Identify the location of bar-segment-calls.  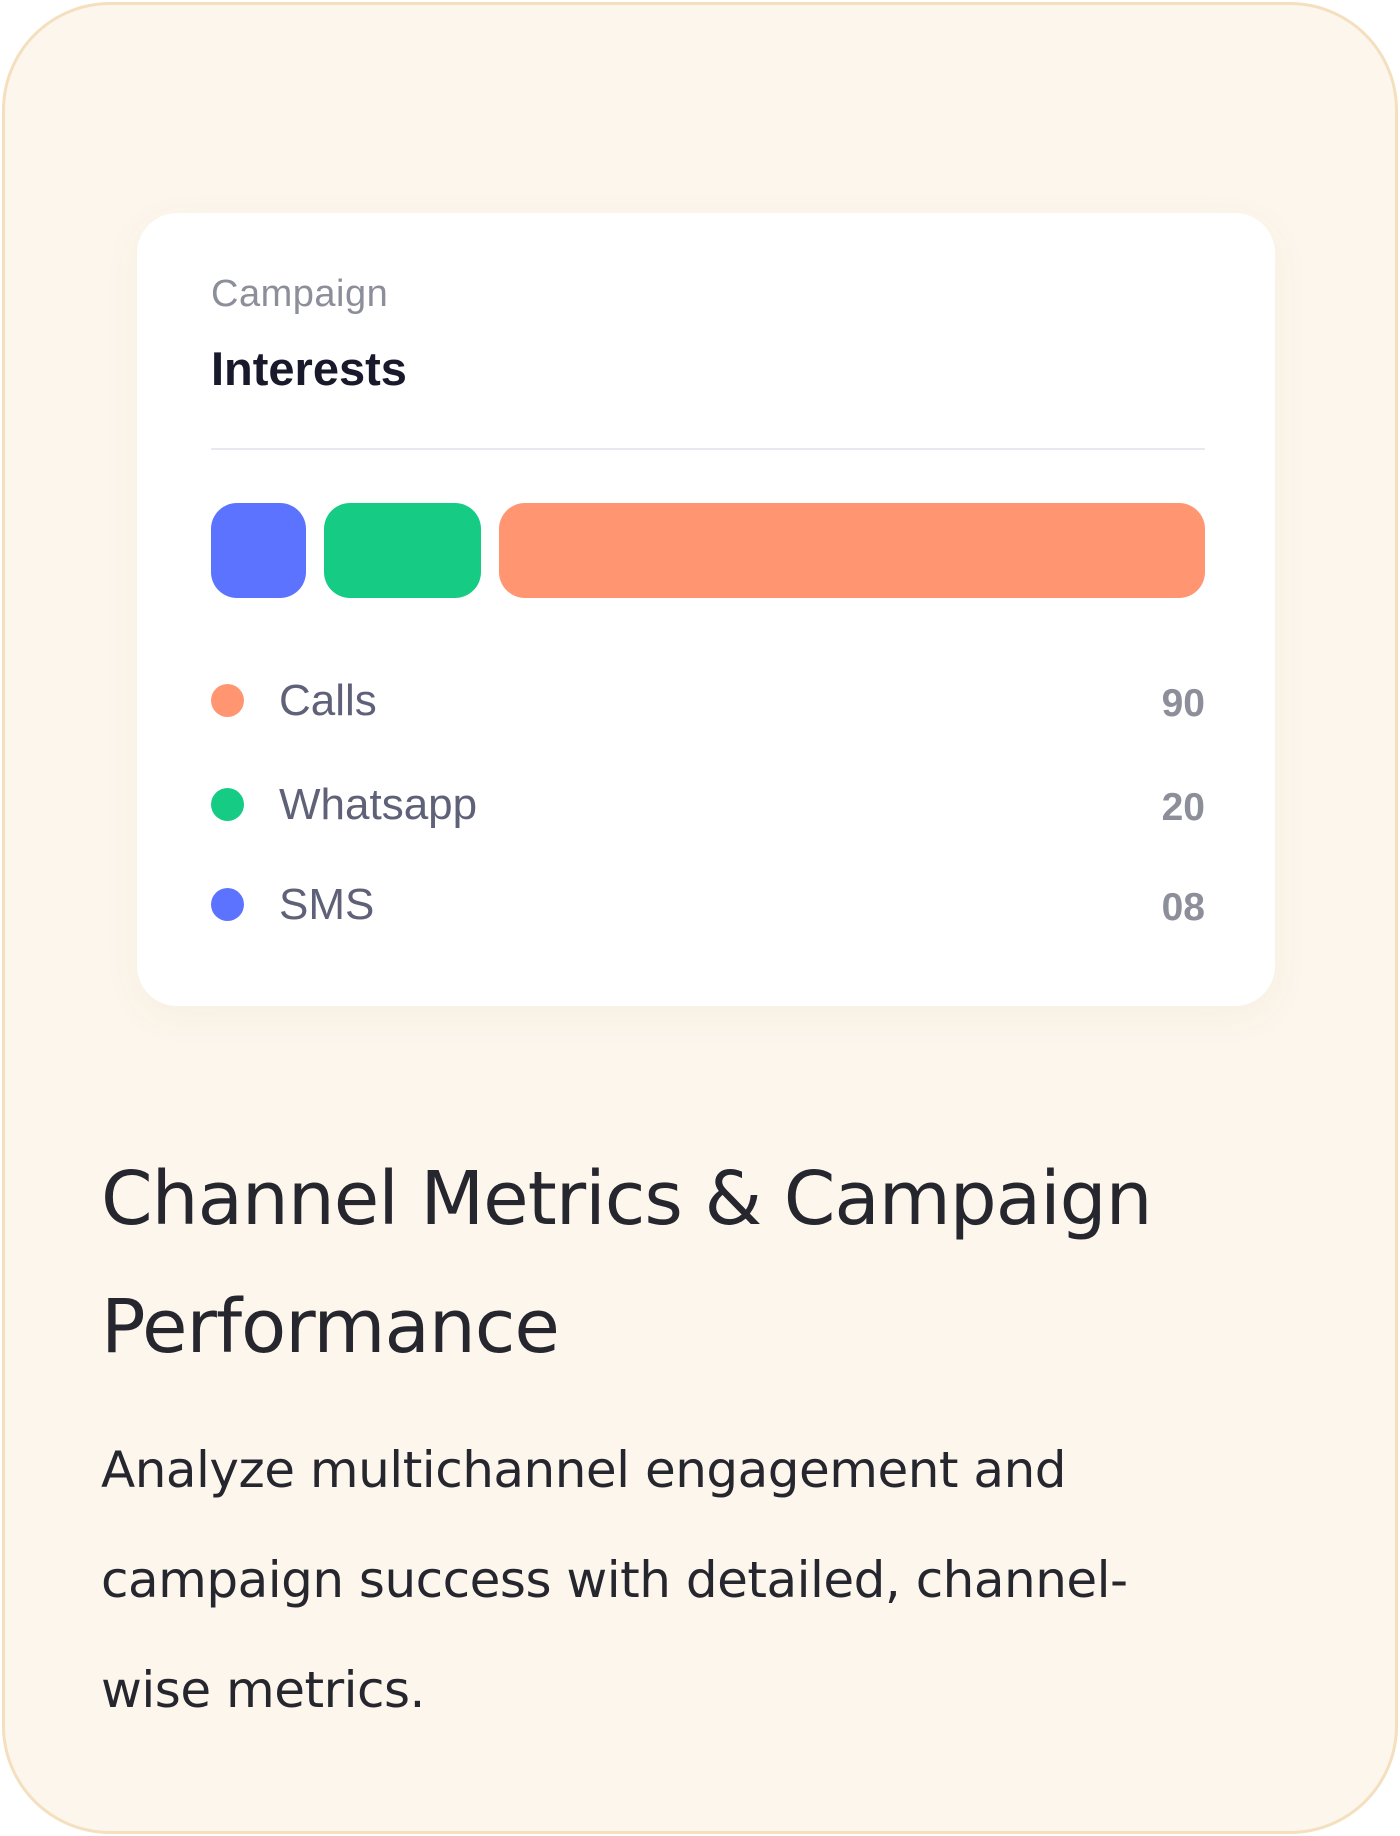
(851, 550).